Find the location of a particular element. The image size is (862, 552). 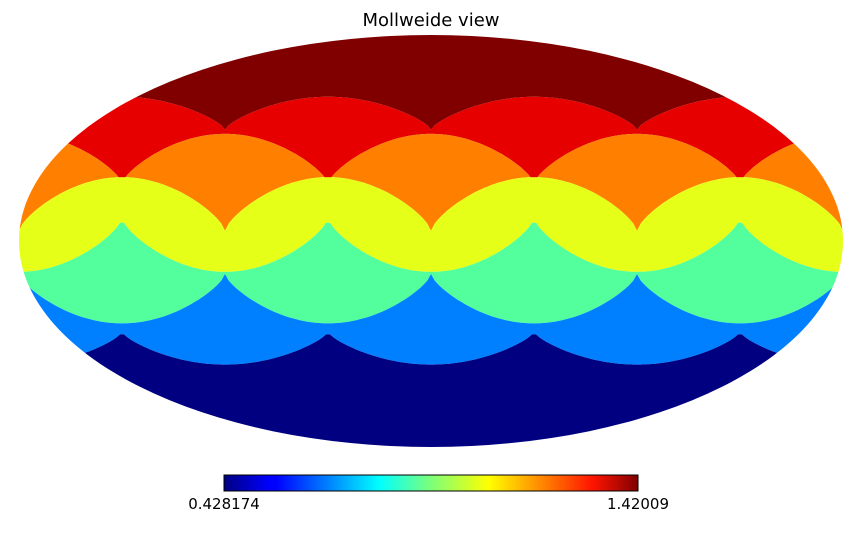

colorbar: 0.428174 1.42009 is located at coordinates (428, 493).